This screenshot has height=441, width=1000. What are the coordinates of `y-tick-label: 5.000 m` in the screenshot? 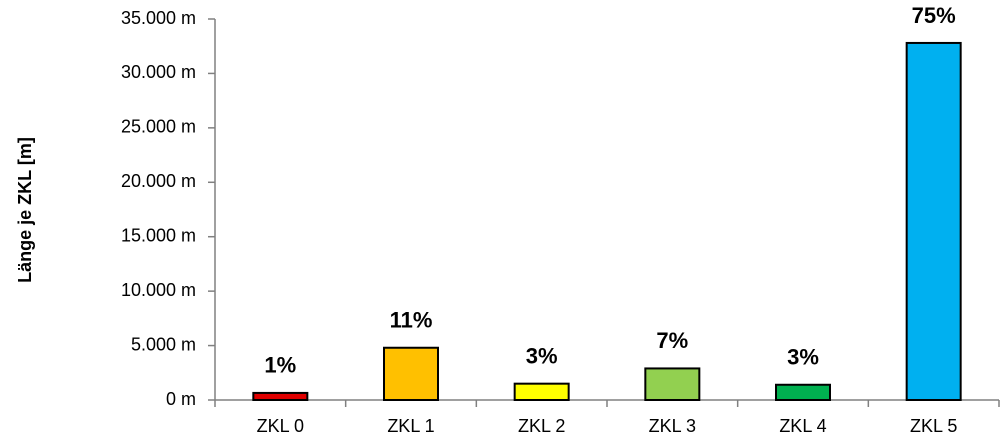 It's located at (163, 344).